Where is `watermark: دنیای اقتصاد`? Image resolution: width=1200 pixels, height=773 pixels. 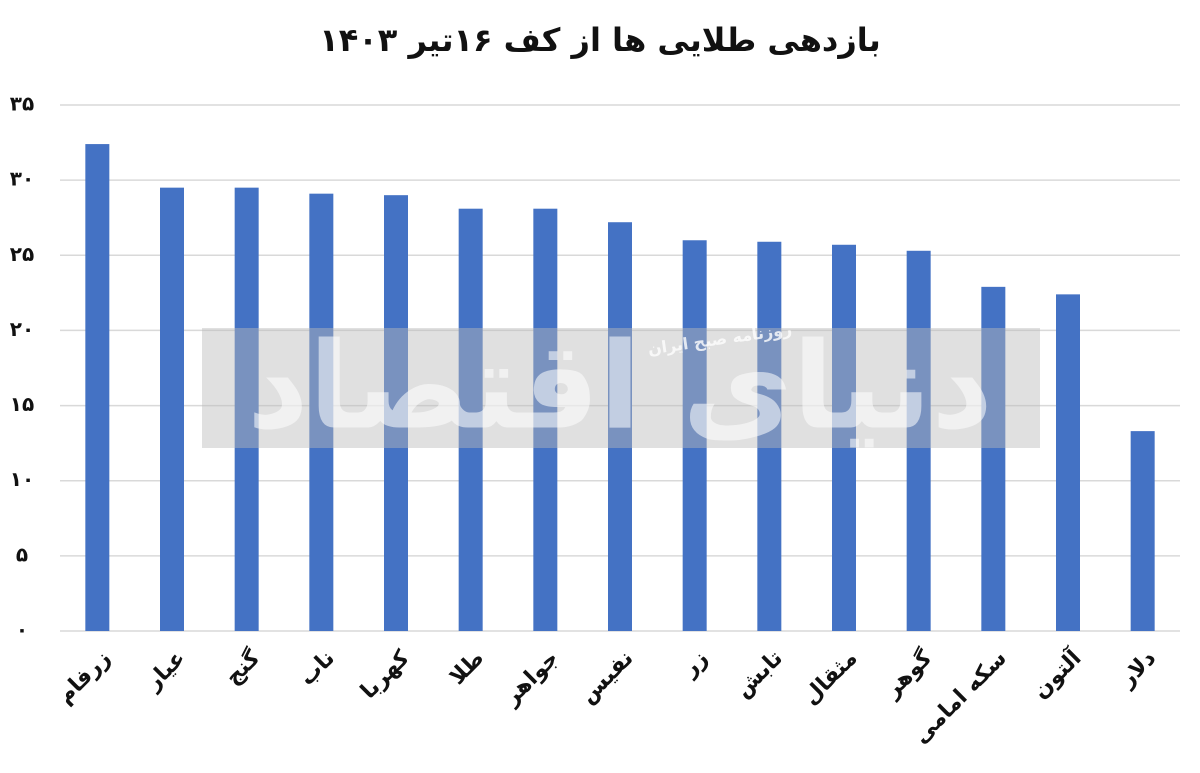
watermark: دنیای اقتصاد is located at coordinates (620, 387).